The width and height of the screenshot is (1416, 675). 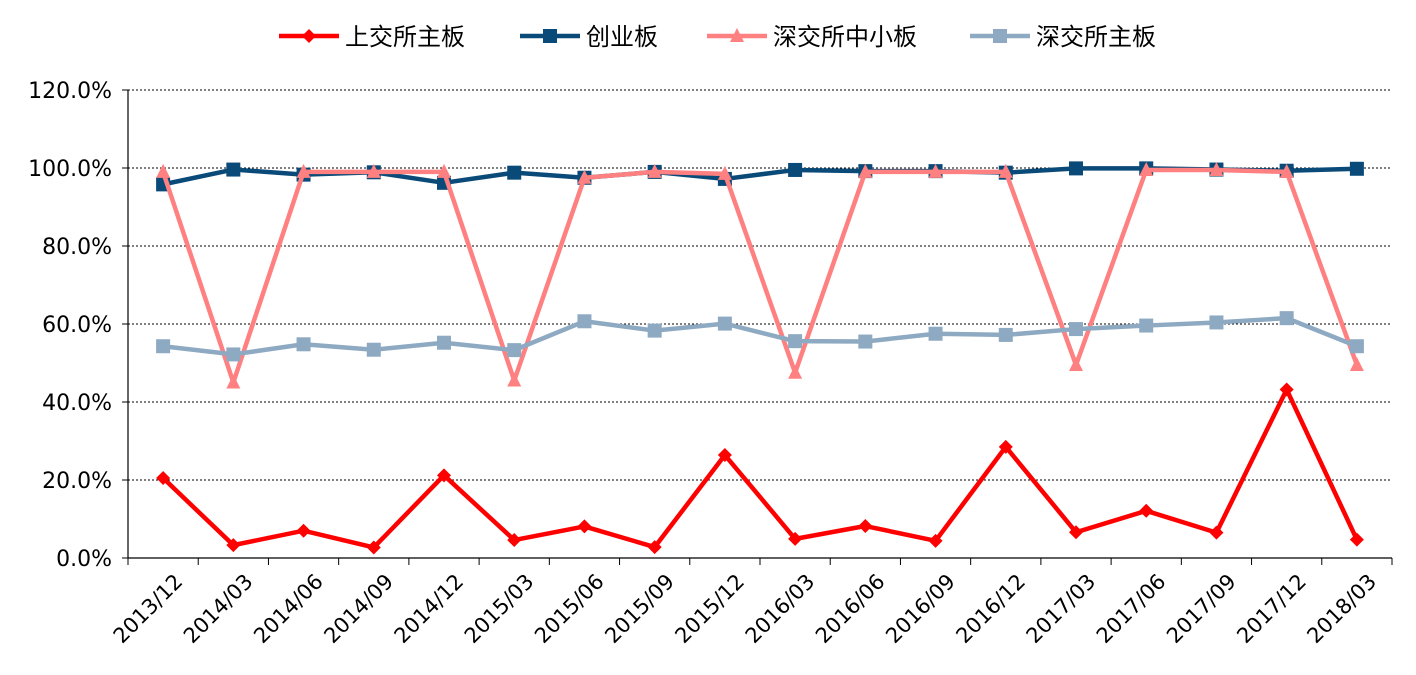 What do you see at coordinates (77, 247) in the screenshot?
I see `y-tick-label: 80.0%` at bounding box center [77, 247].